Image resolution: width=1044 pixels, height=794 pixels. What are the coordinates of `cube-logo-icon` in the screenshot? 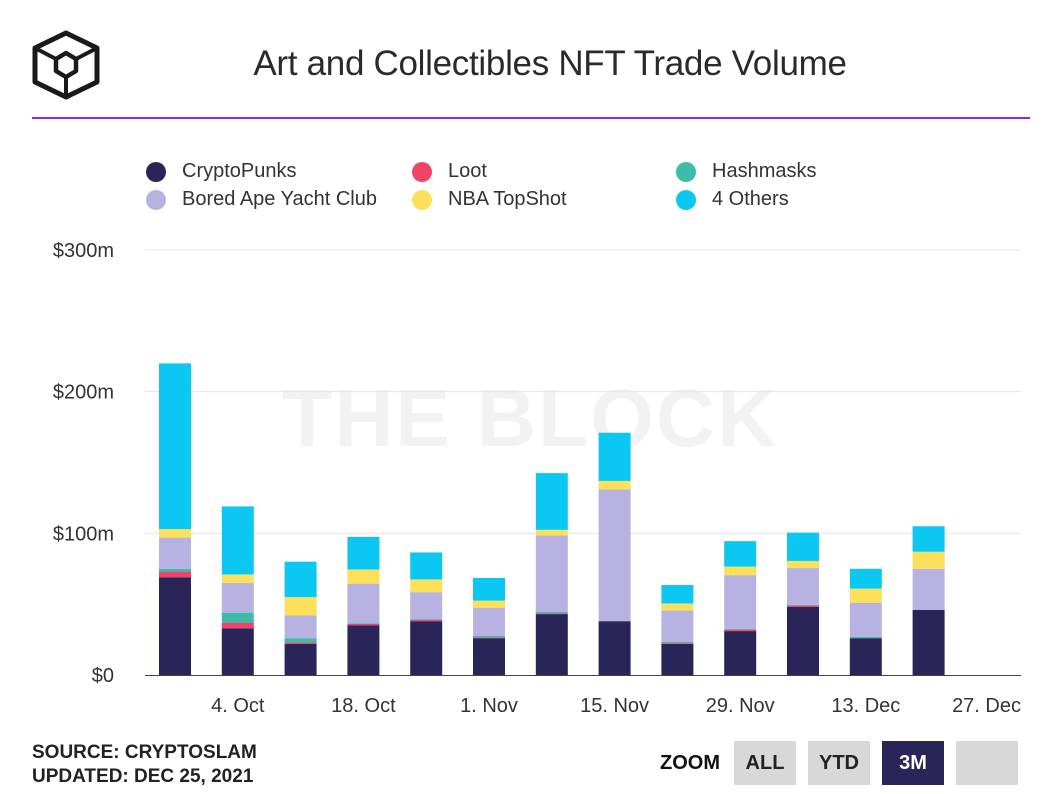 It's located at (66, 65).